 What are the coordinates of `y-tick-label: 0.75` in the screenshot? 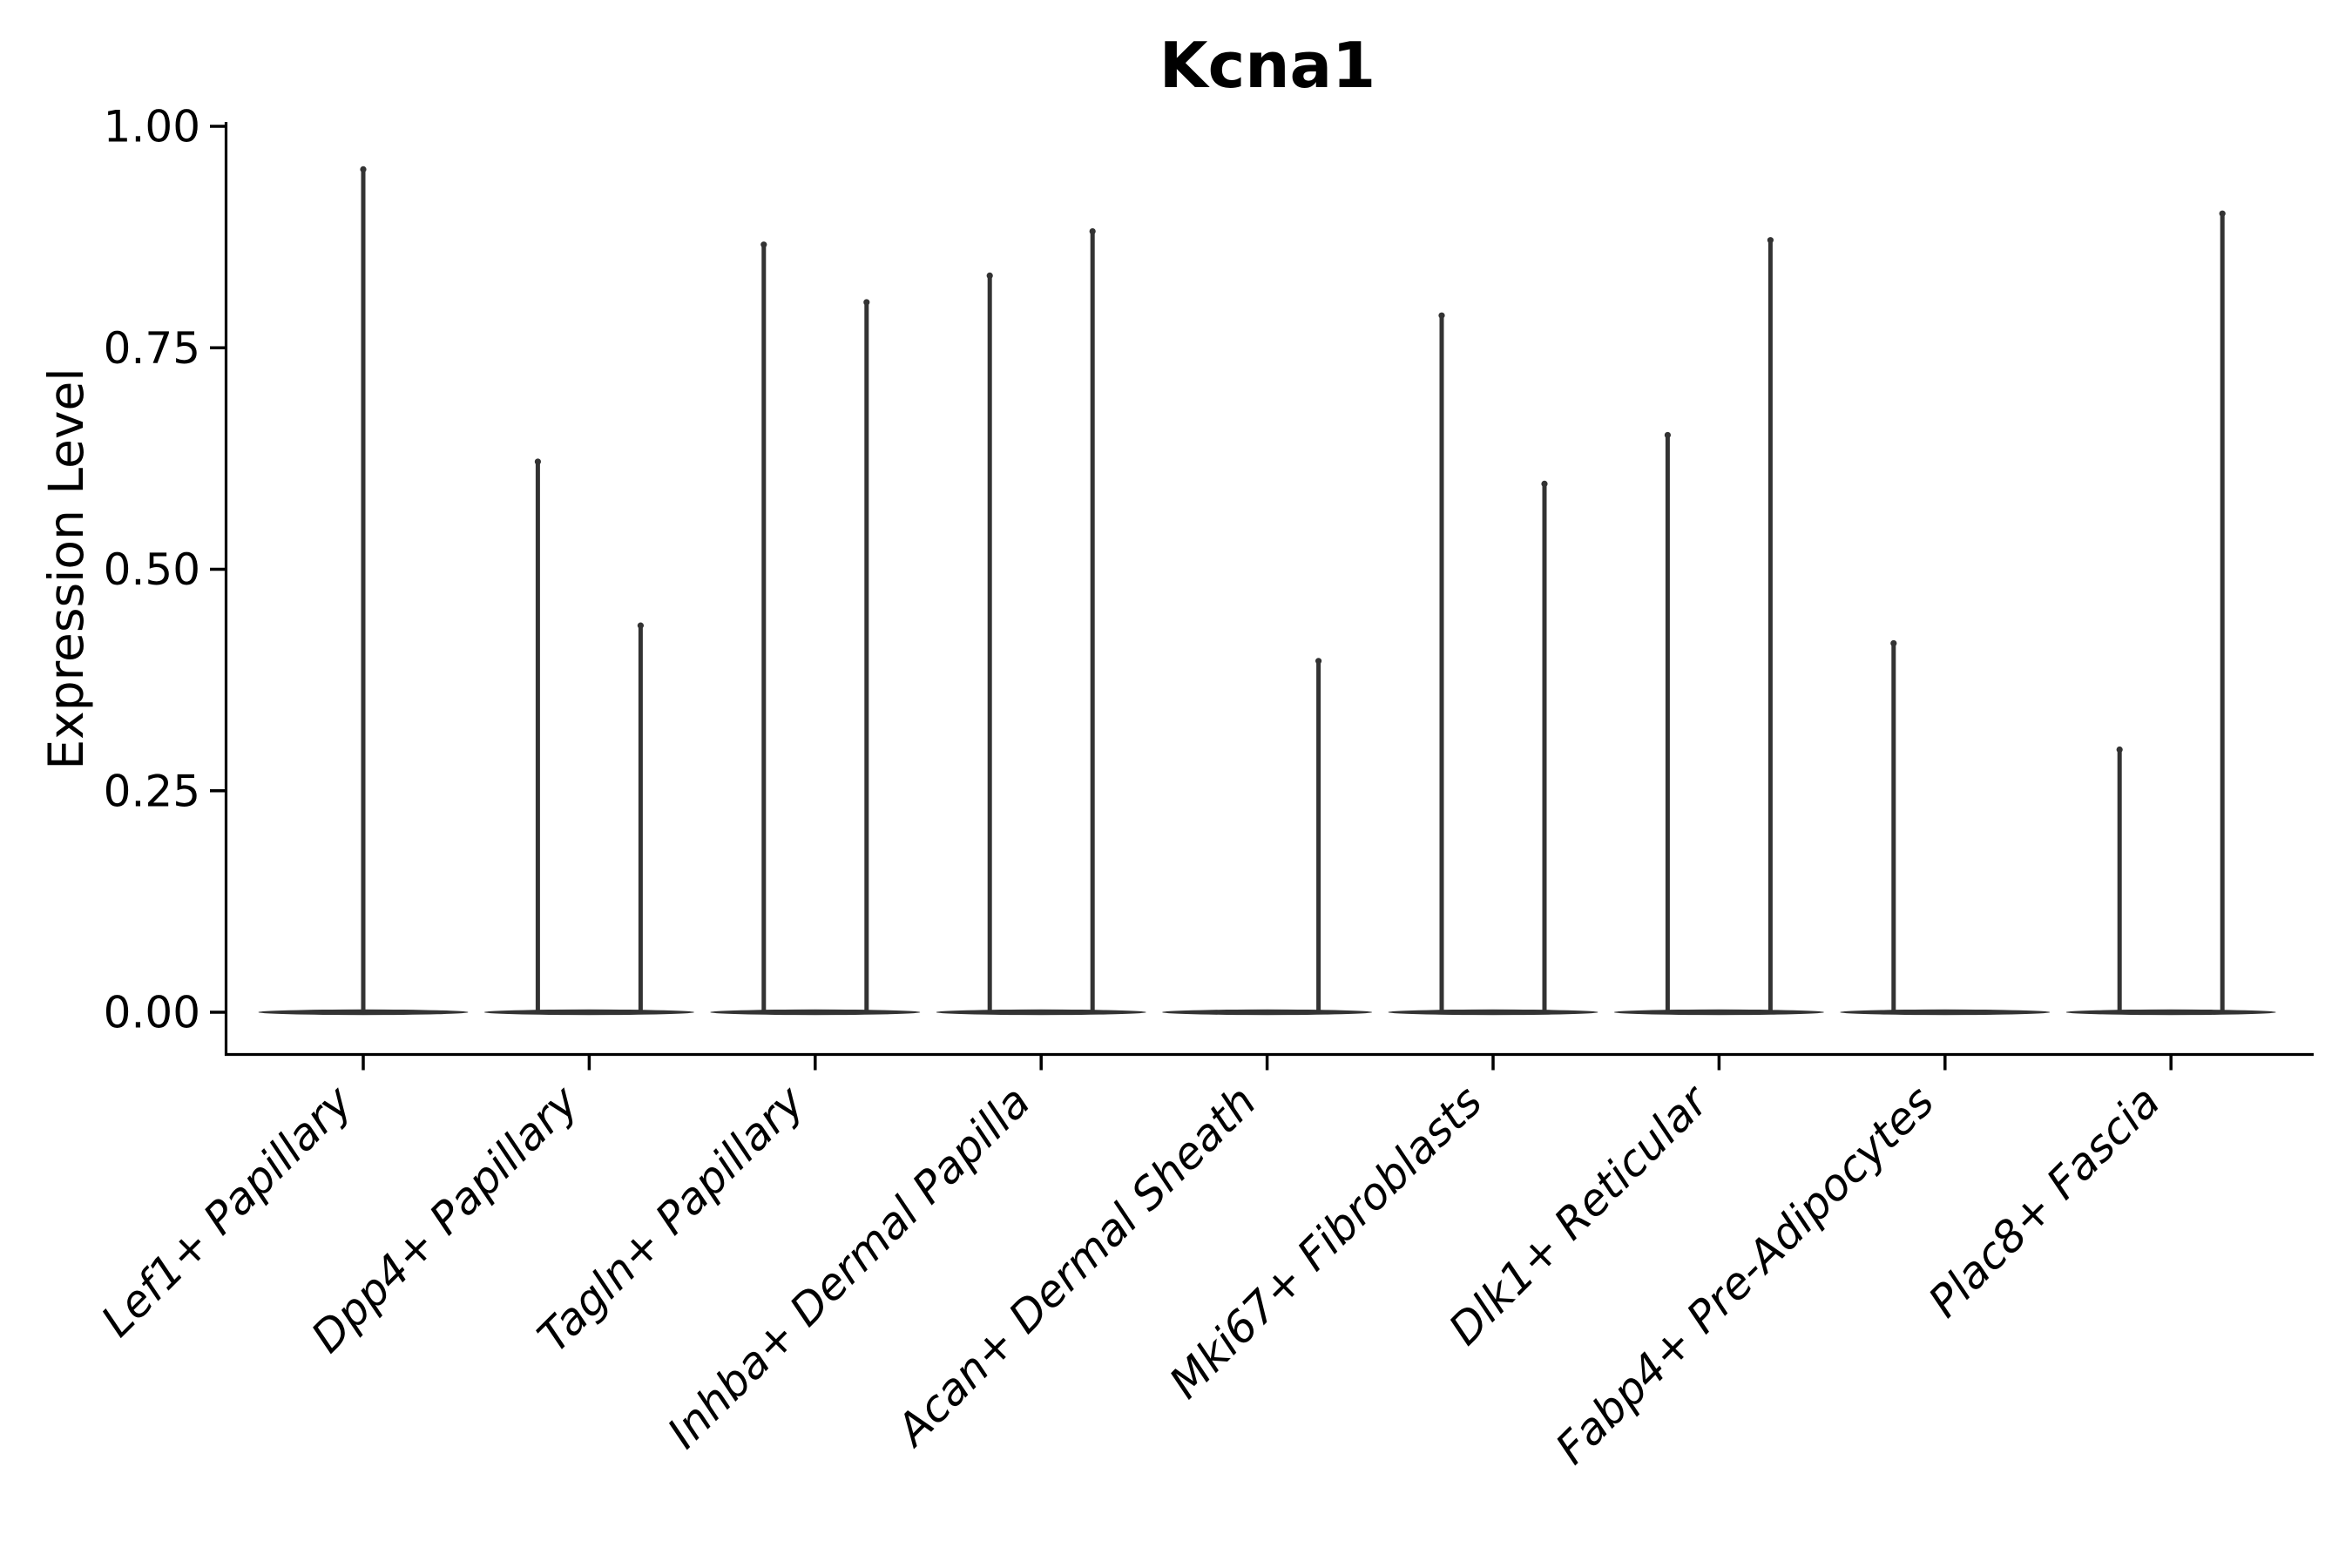 It's located at (152, 348).